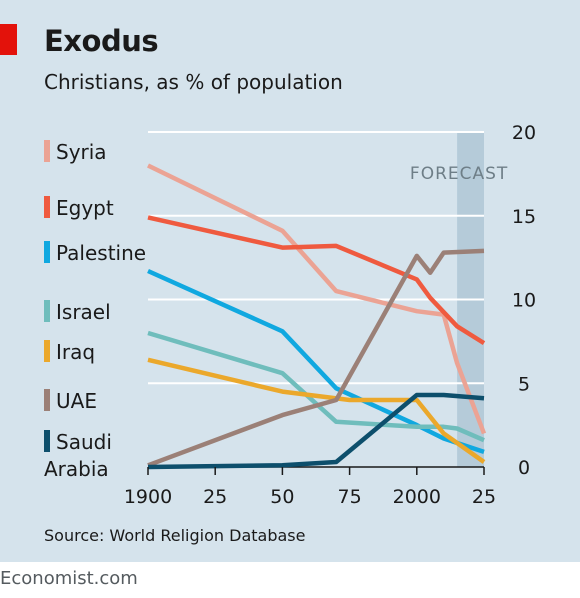 Image resolution: width=580 pixels, height=598 pixels. Describe the element at coordinates (76, 401) in the screenshot. I see `legend-label-uae: UAE` at that location.